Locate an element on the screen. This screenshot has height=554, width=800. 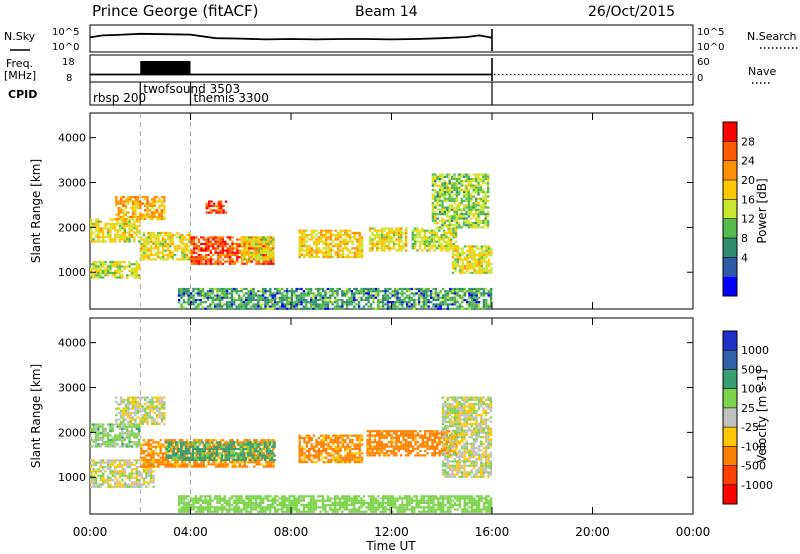
y-tick-label: 2000 is located at coordinates (72, 227).